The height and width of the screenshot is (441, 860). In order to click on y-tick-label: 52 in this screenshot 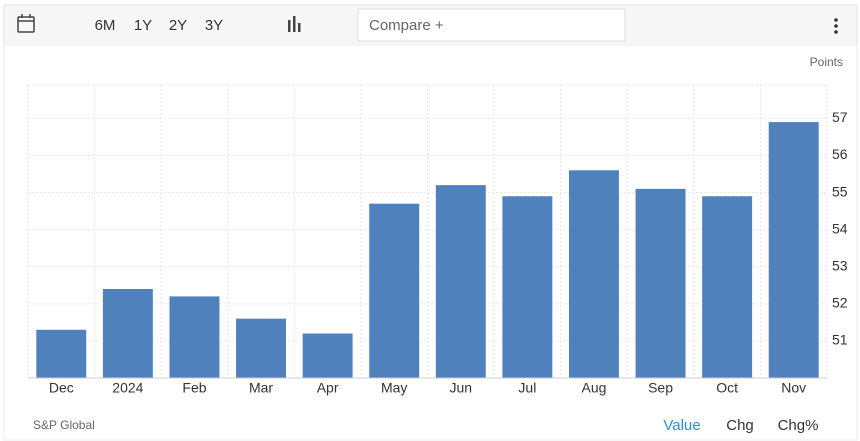, I will do `click(840, 303)`.